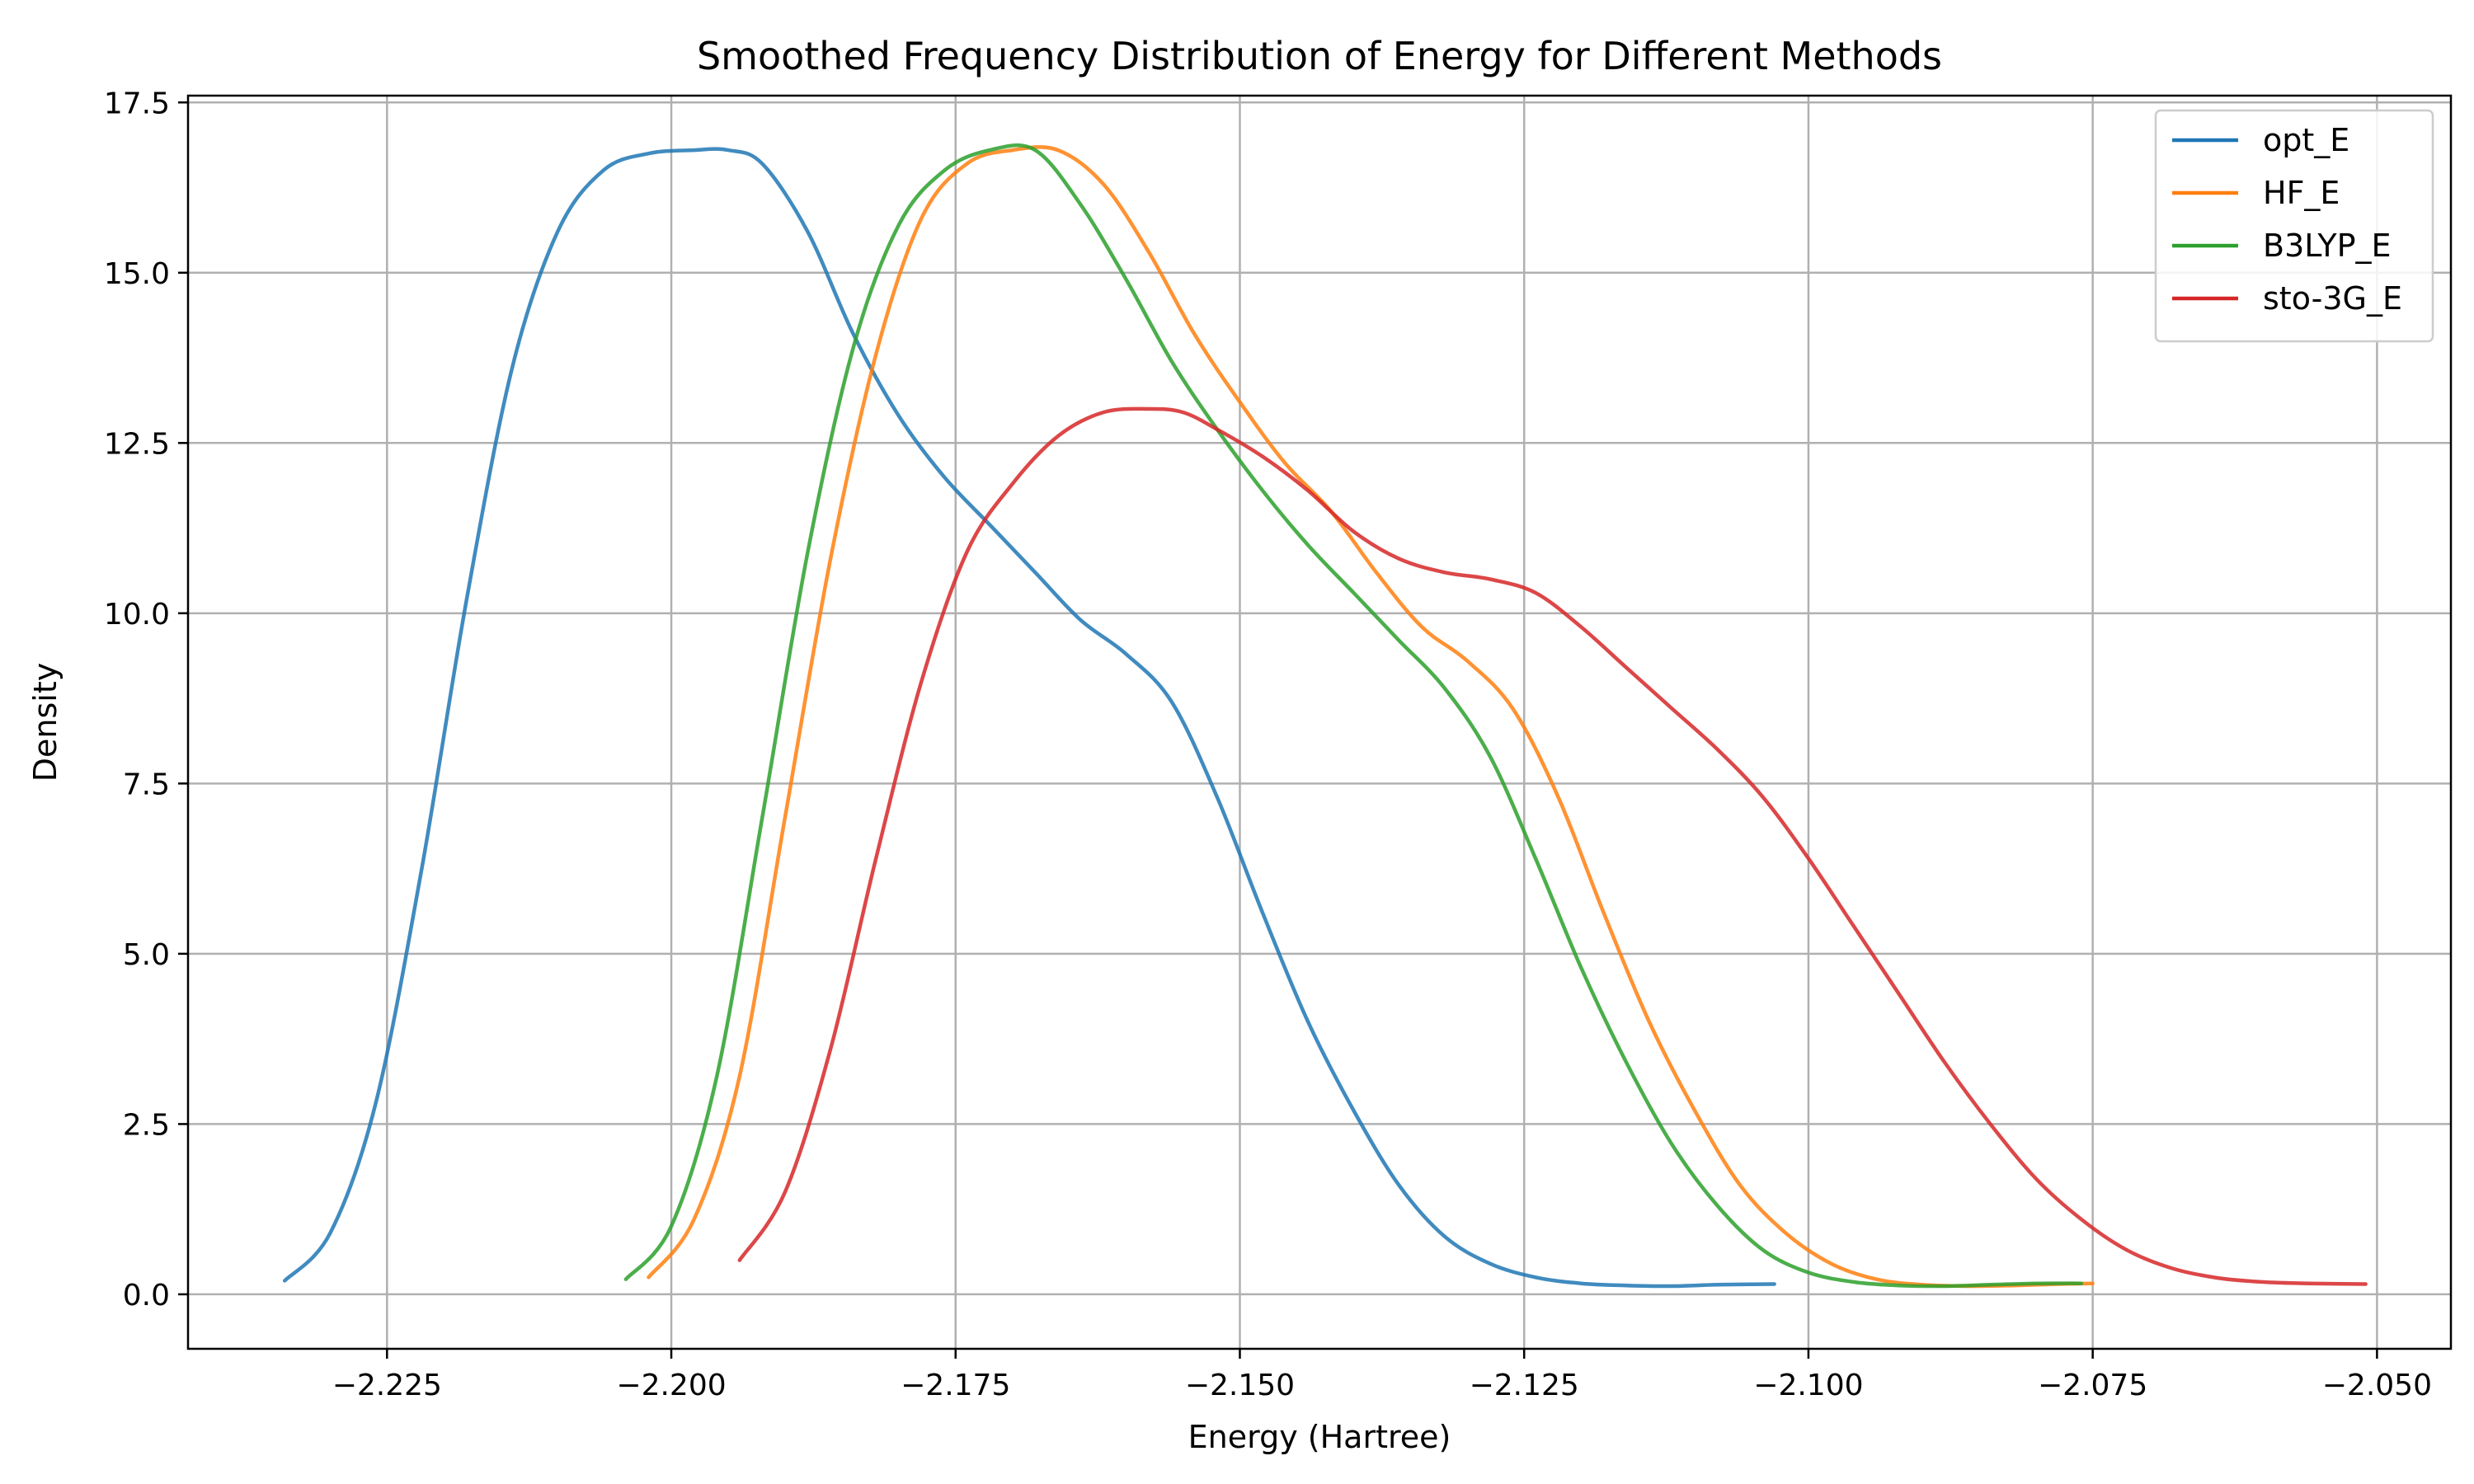 This screenshot has height=1484, width=2474. I want to click on x-tick-label: −2.200, so click(671, 1385).